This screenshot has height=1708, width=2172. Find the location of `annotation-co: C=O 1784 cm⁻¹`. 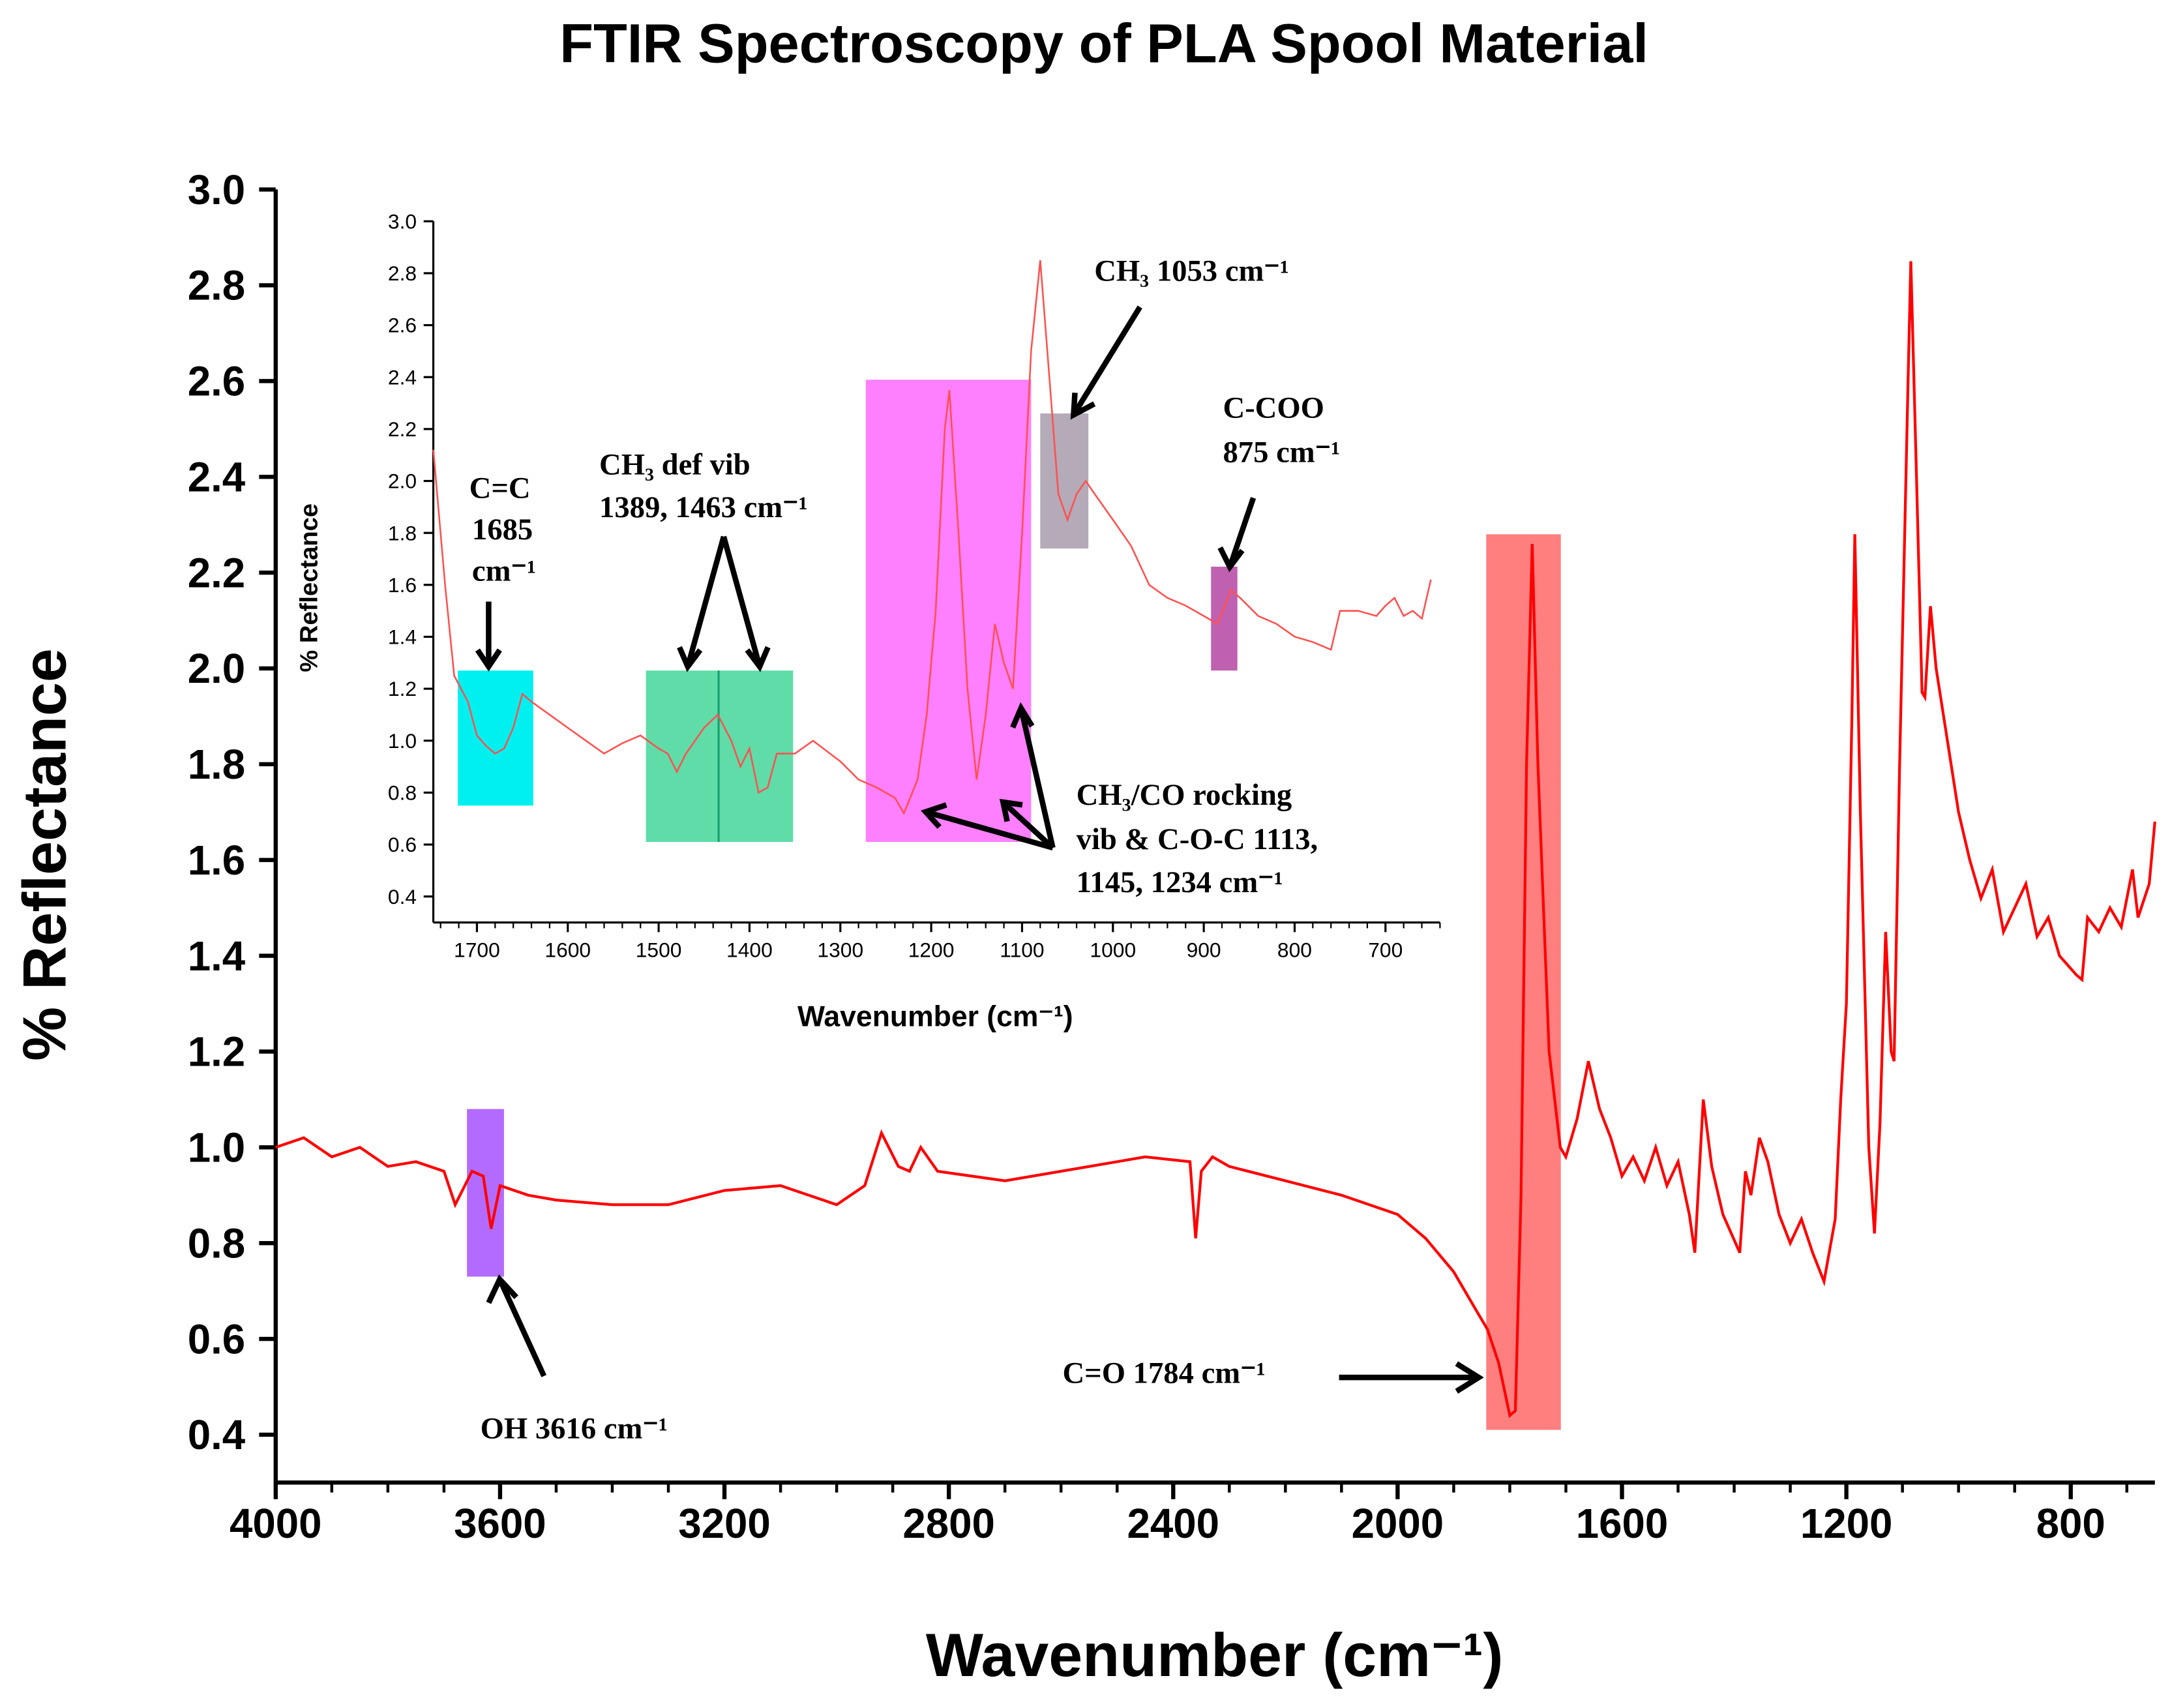

annotation-co: C=O 1784 cm⁻¹ is located at coordinates (1163, 1373).